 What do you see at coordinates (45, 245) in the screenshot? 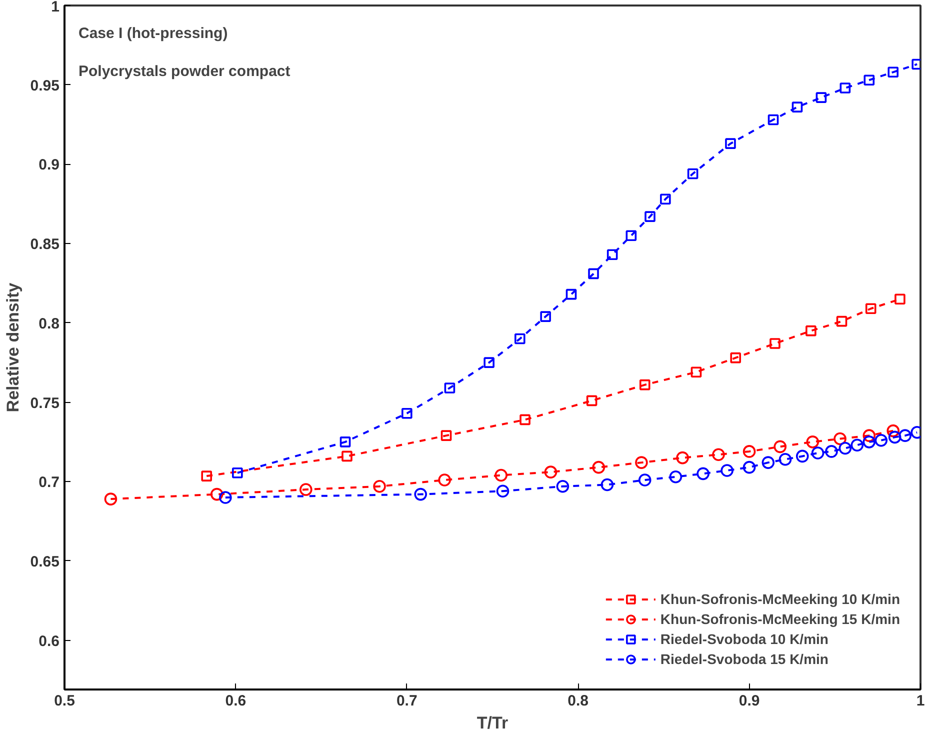
I see `y-tick-label: 0.85` at bounding box center [45, 245].